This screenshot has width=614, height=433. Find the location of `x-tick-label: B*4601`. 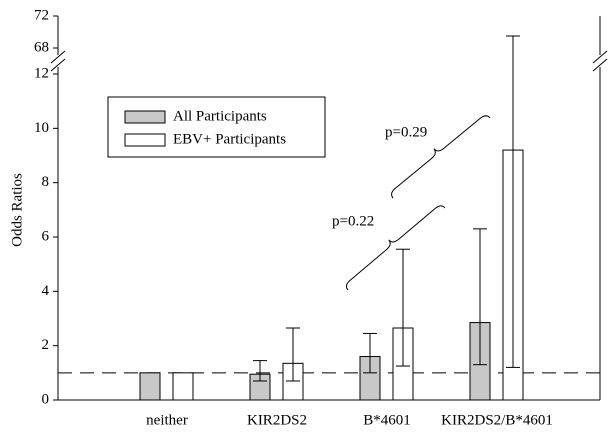

x-tick-label: B*4601 is located at coordinates (387, 420).